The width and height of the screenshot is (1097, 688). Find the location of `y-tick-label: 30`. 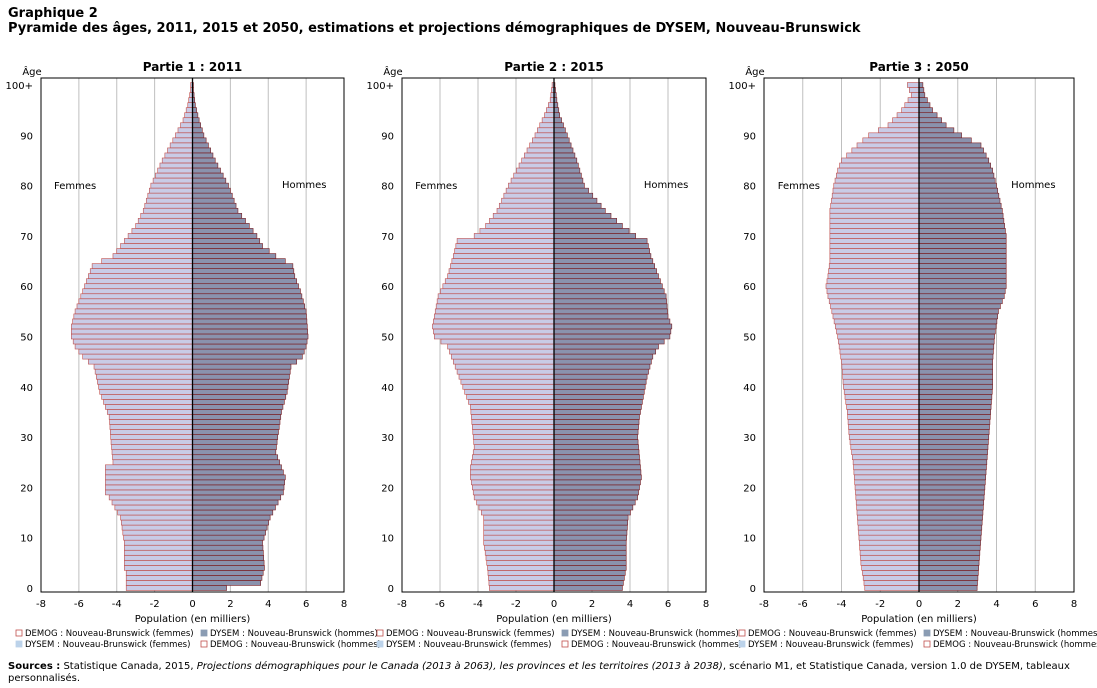

y-tick-label: 30 is located at coordinates (749, 438).